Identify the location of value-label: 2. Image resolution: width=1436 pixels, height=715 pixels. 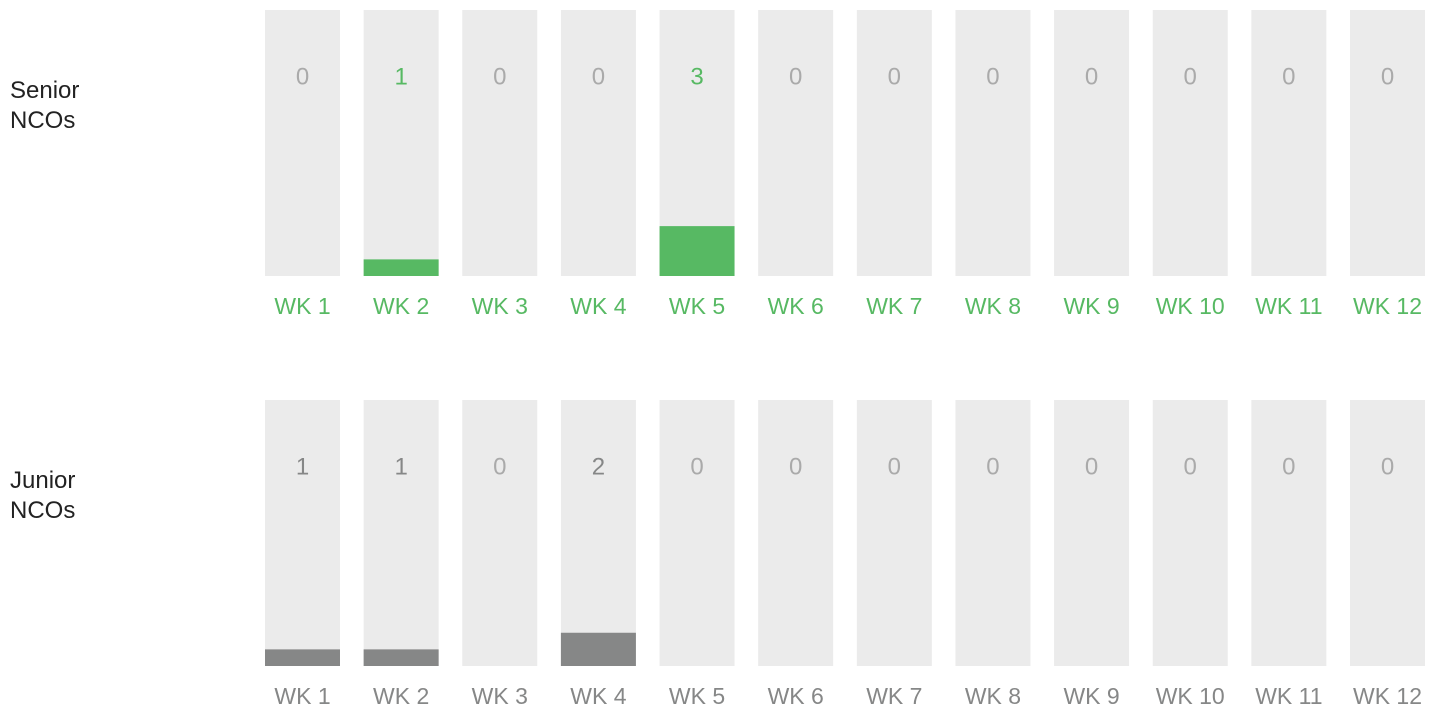
(598, 466).